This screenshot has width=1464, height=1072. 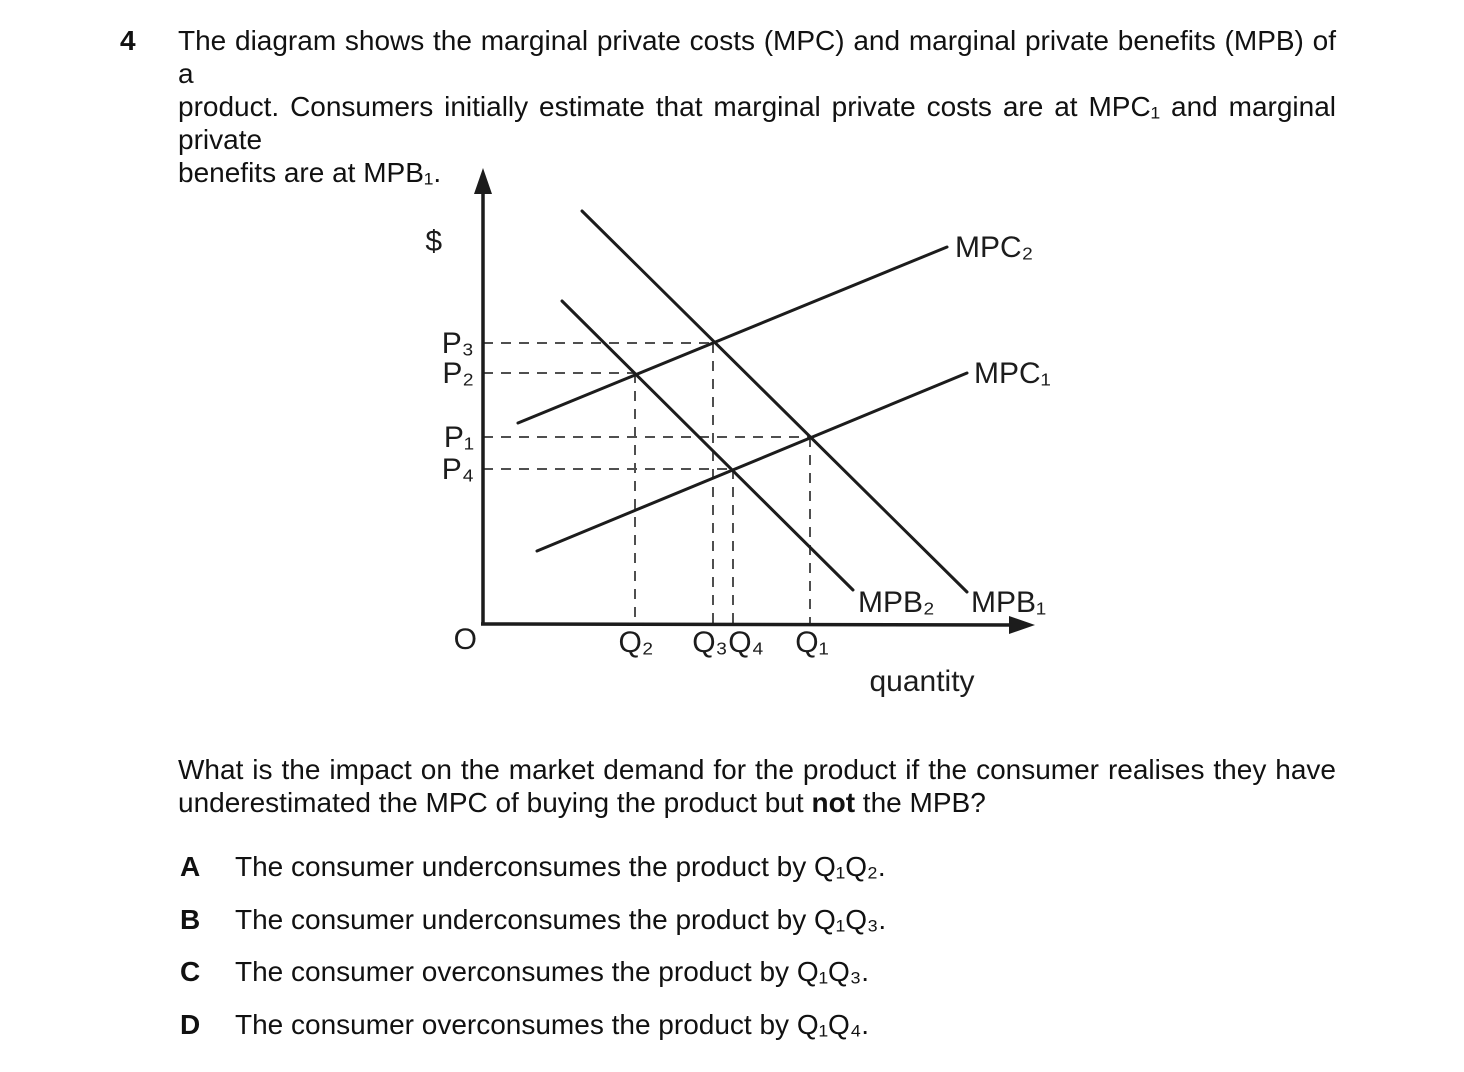 I want to click on dollar-sign: $, so click(x=433, y=241).